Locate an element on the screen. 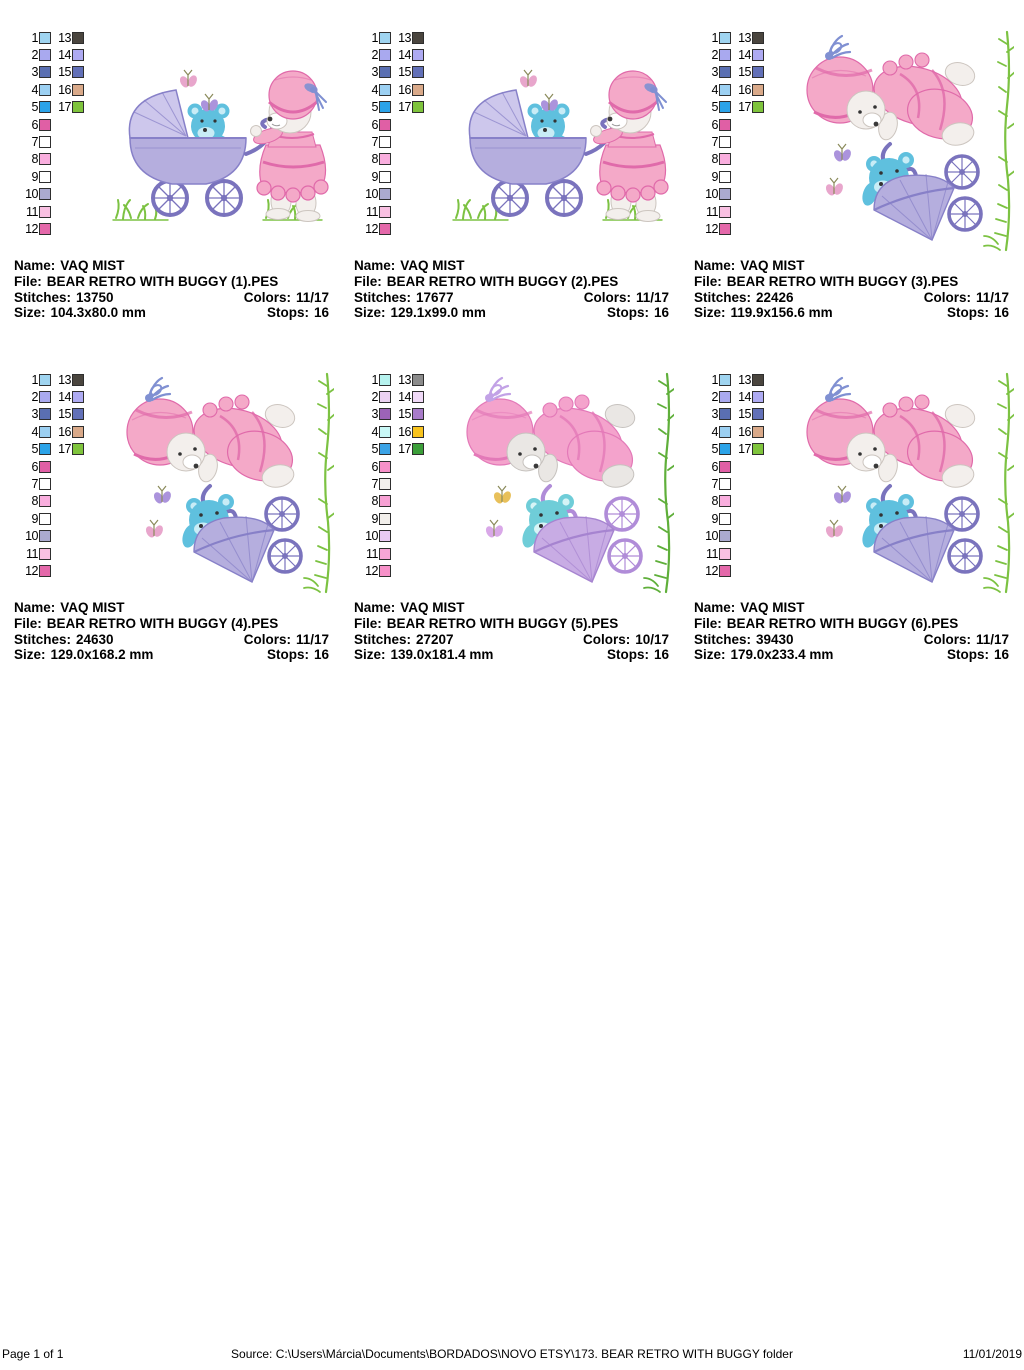 This screenshot has width=1024, height=1370. thread-number: 10 is located at coordinates (31, 536).